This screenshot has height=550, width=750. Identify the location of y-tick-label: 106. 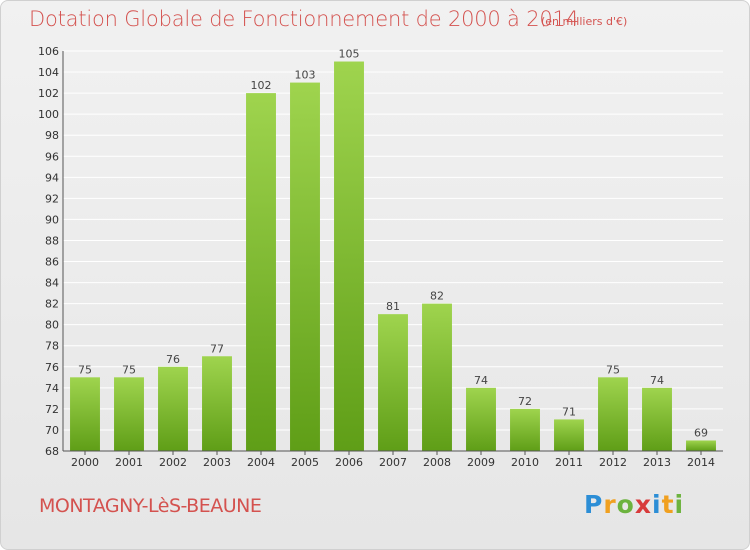
(48, 51).